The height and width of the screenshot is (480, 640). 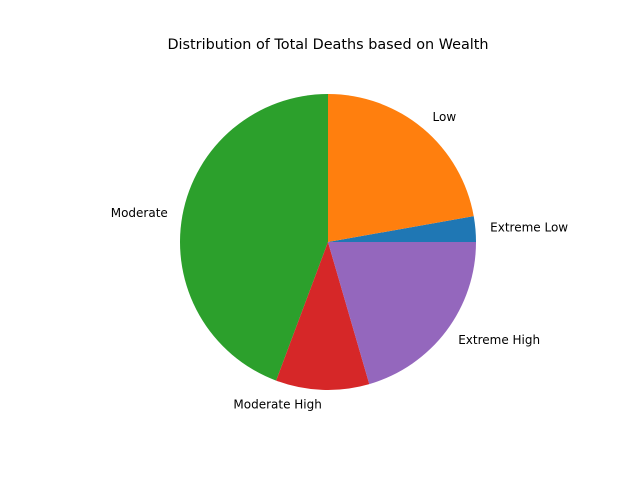 What do you see at coordinates (139, 213) in the screenshot?
I see `pie-label-moderate: Moderate` at bounding box center [139, 213].